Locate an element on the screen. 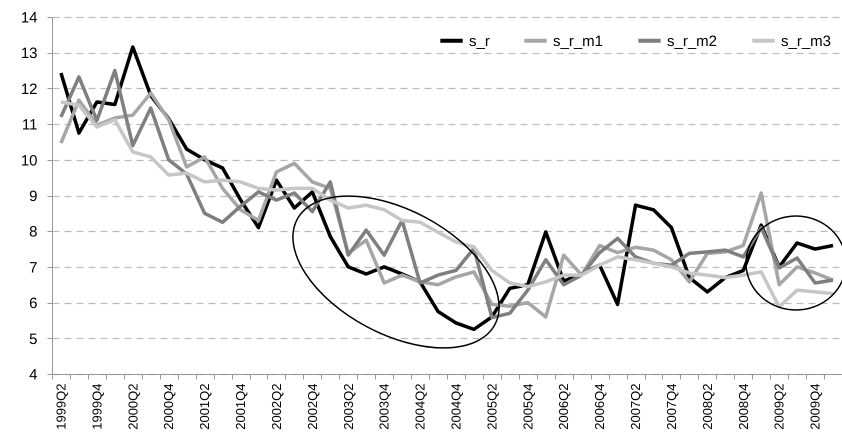  x-tick-label: 2007Q4 is located at coordinates (671, 407).